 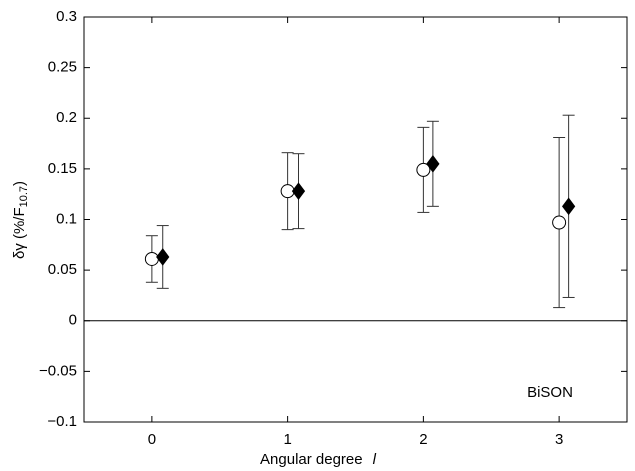 What do you see at coordinates (24, 196) in the screenshot?
I see `y-axis-label-sub: 10.7` at bounding box center [24, 196].